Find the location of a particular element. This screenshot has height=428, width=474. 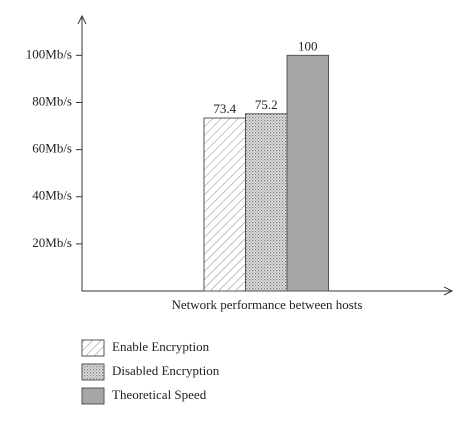

data-label: 73.4 is located at coordinates (224, 108).